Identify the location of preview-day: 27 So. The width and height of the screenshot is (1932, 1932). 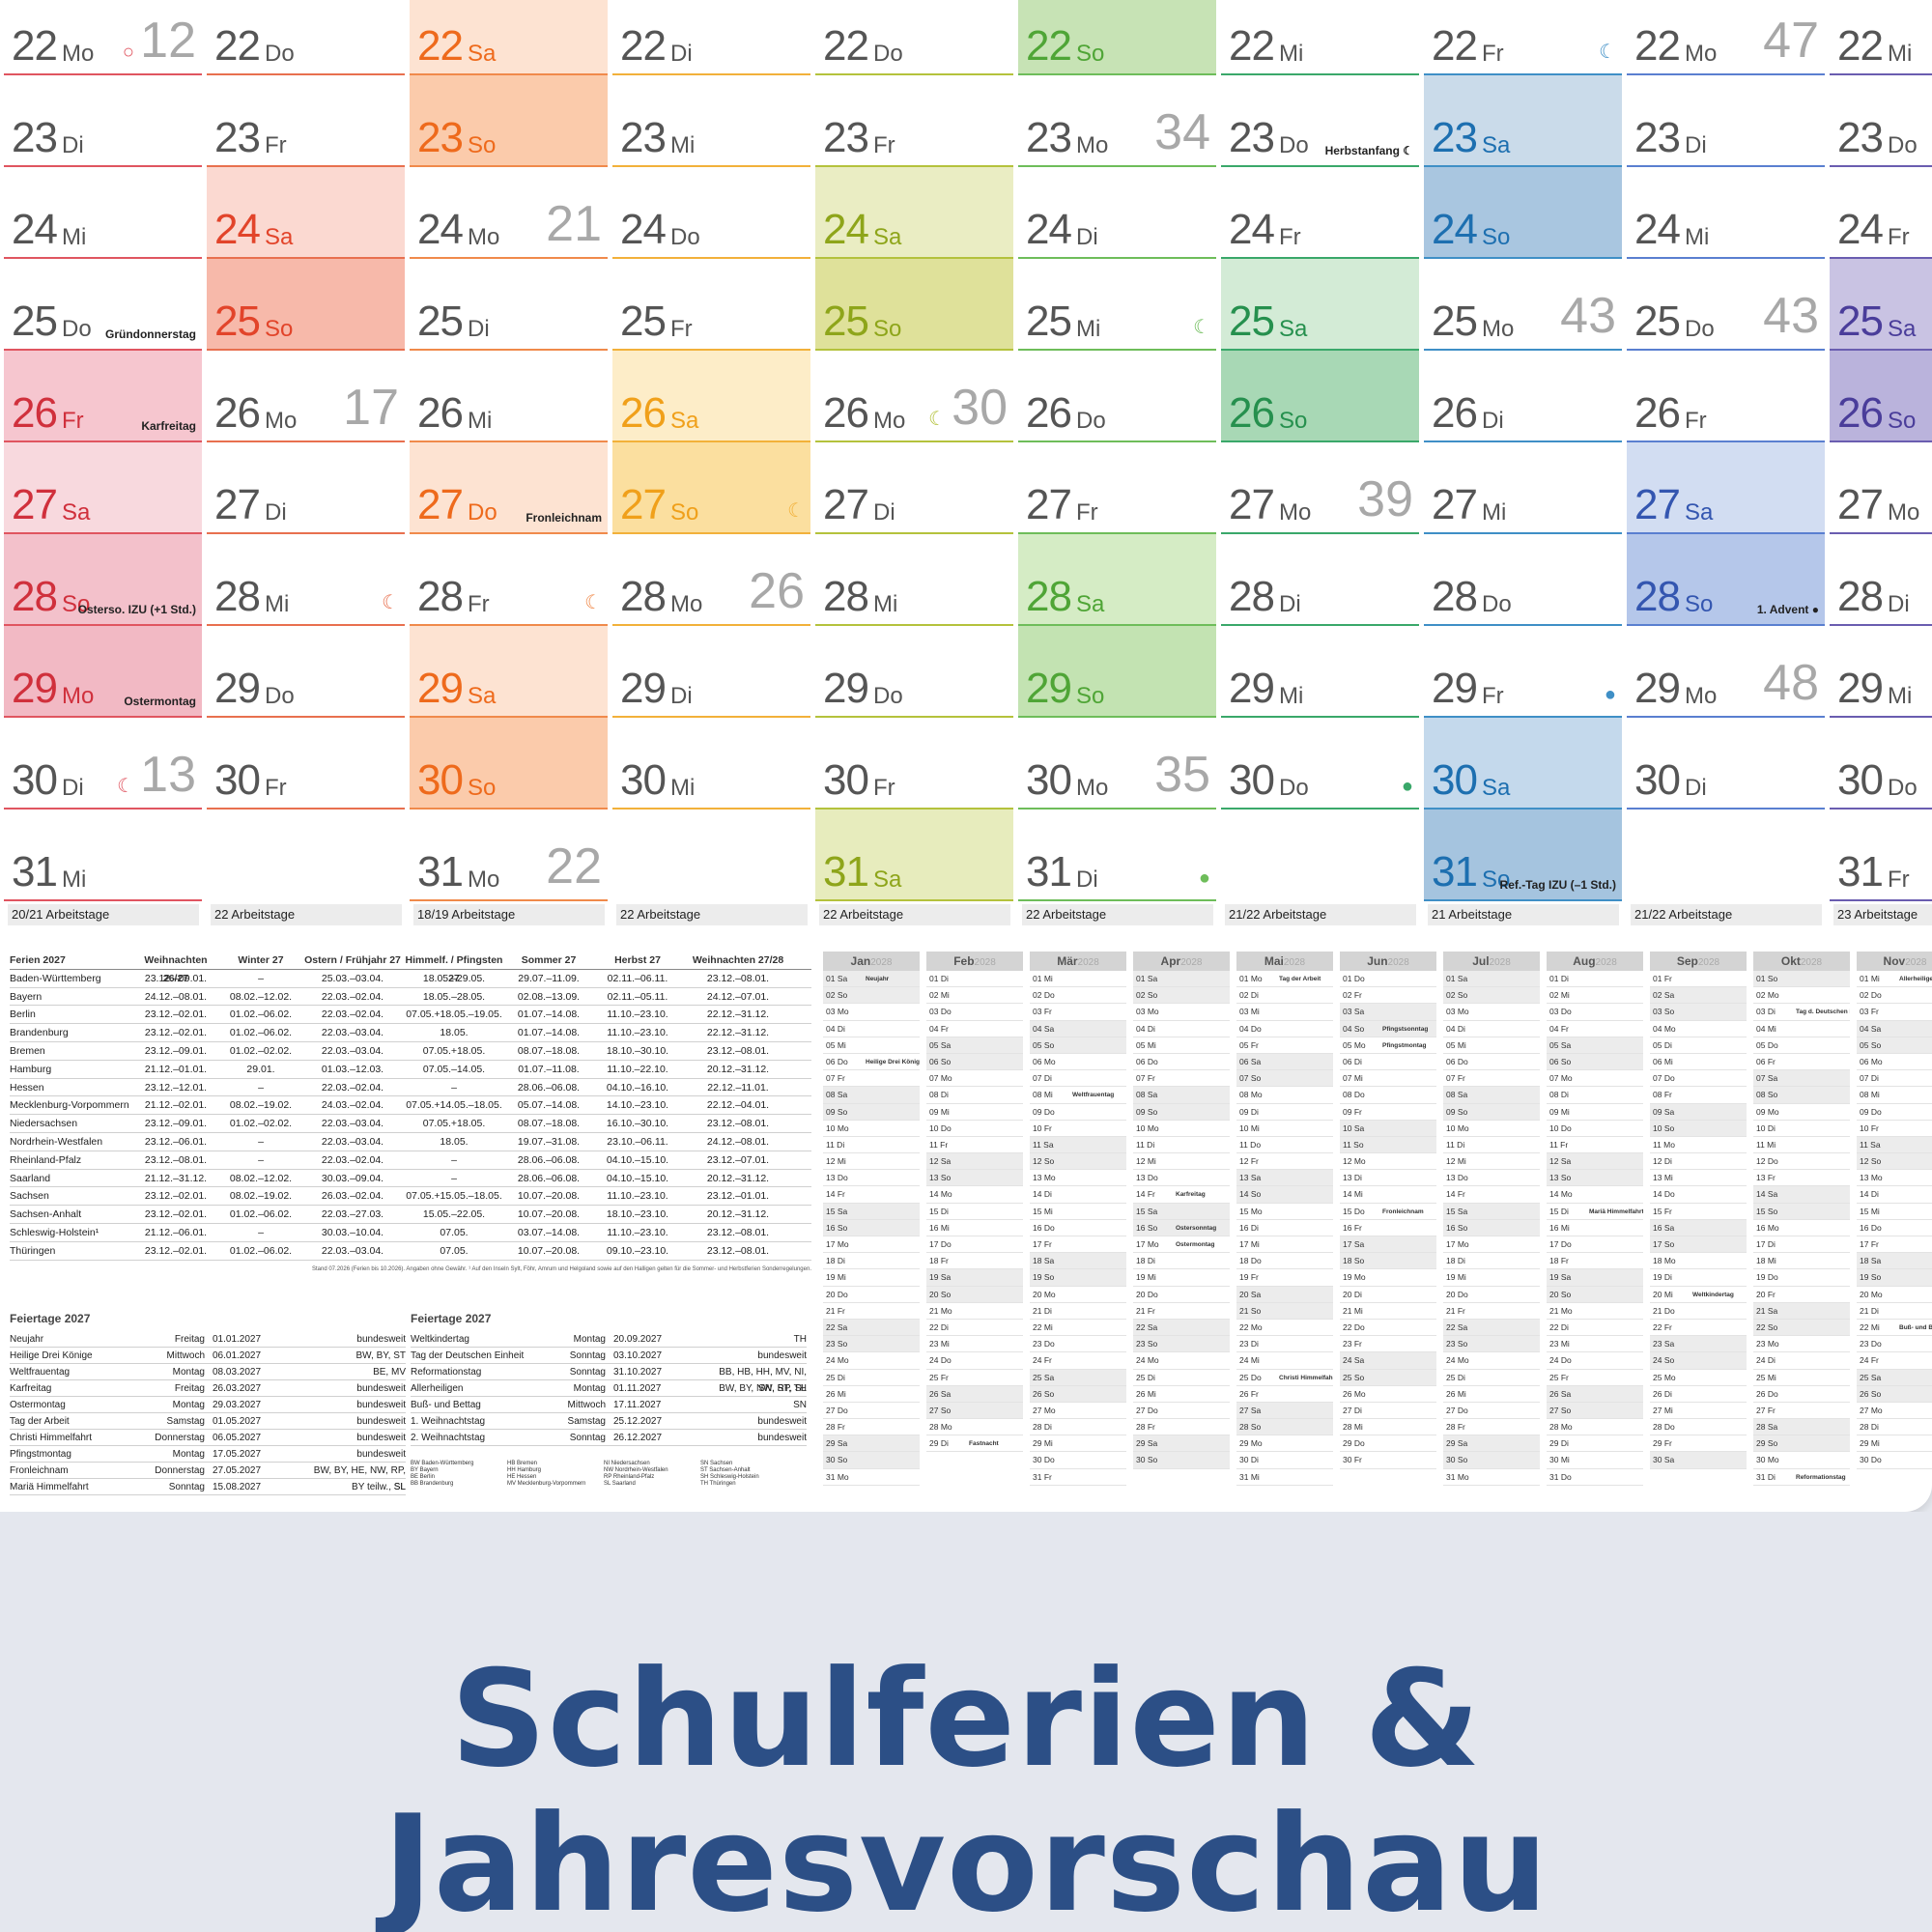
(1595, 1411).